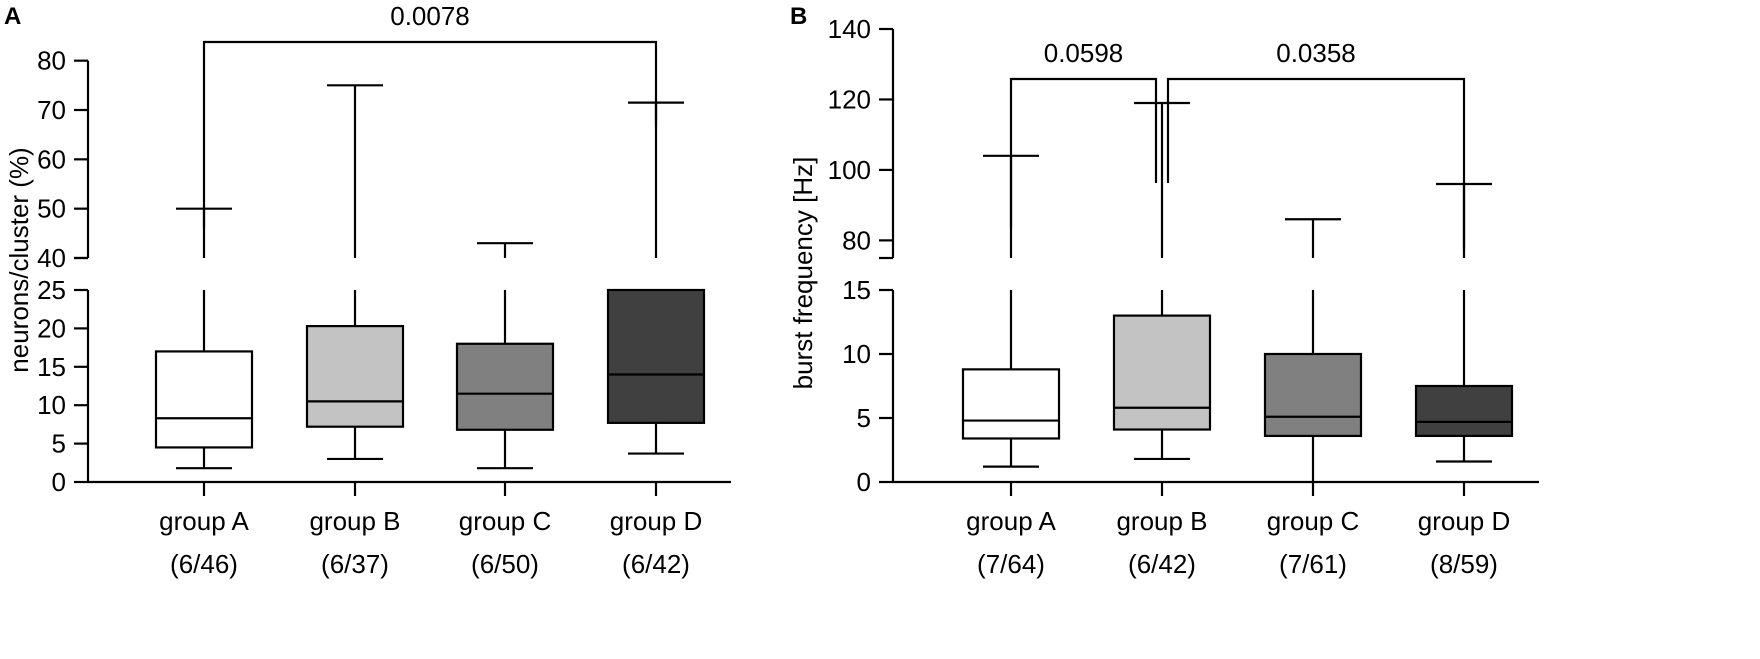 The width and height of the screenshot is (1760, 659). I want to click on y-tick-label: 50, so click(51, 209).